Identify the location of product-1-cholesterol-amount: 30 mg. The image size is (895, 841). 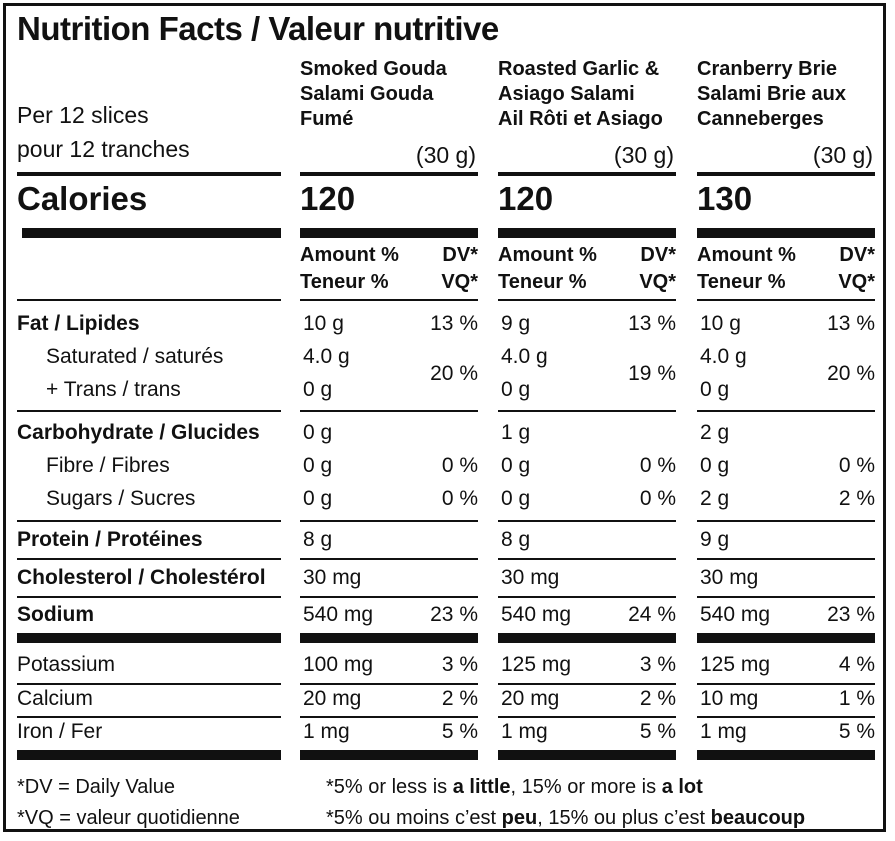
(332, 577).